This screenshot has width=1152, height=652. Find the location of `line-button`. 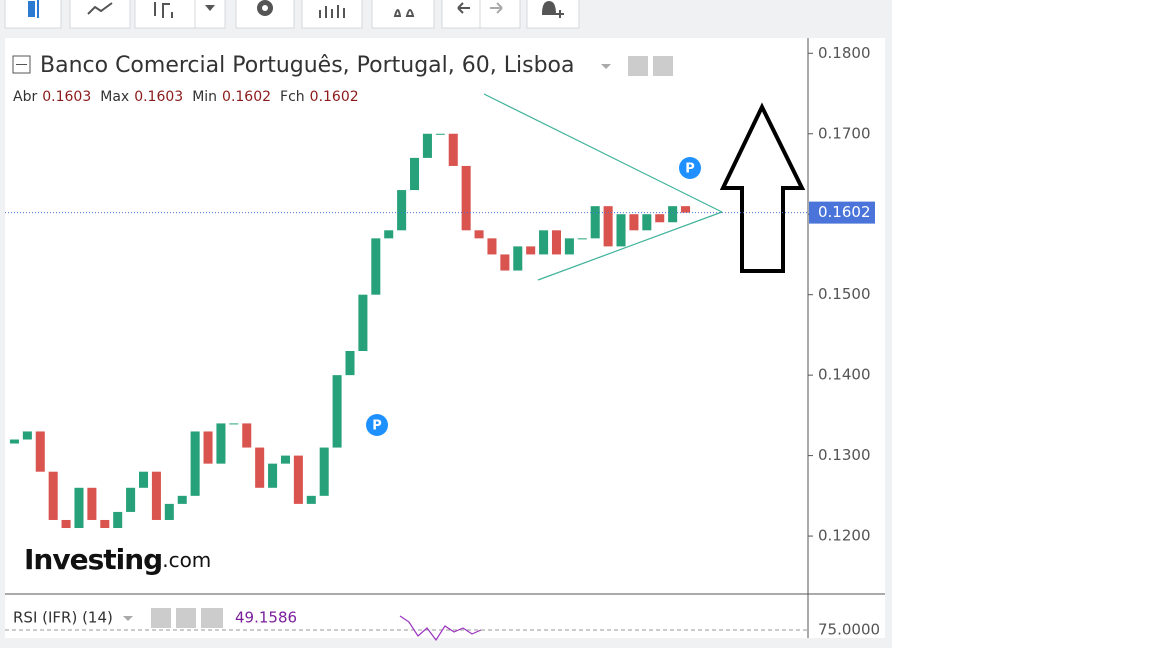

line-button is located at coordinates (100, 14).